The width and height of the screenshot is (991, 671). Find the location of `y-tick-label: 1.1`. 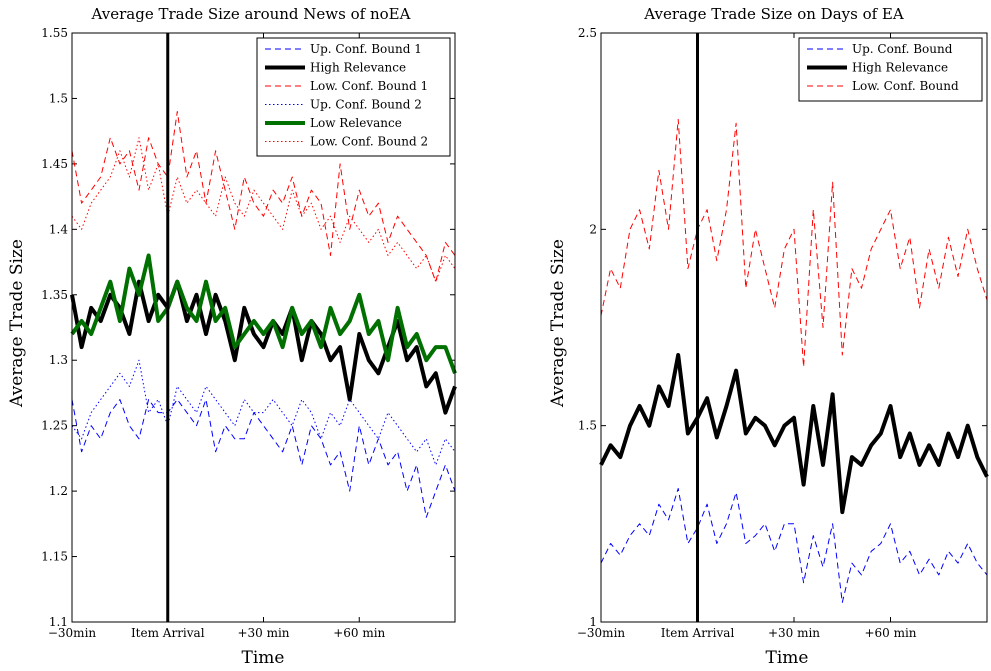

y-tick-label: 1.1 is located at coordinates (58, 622).